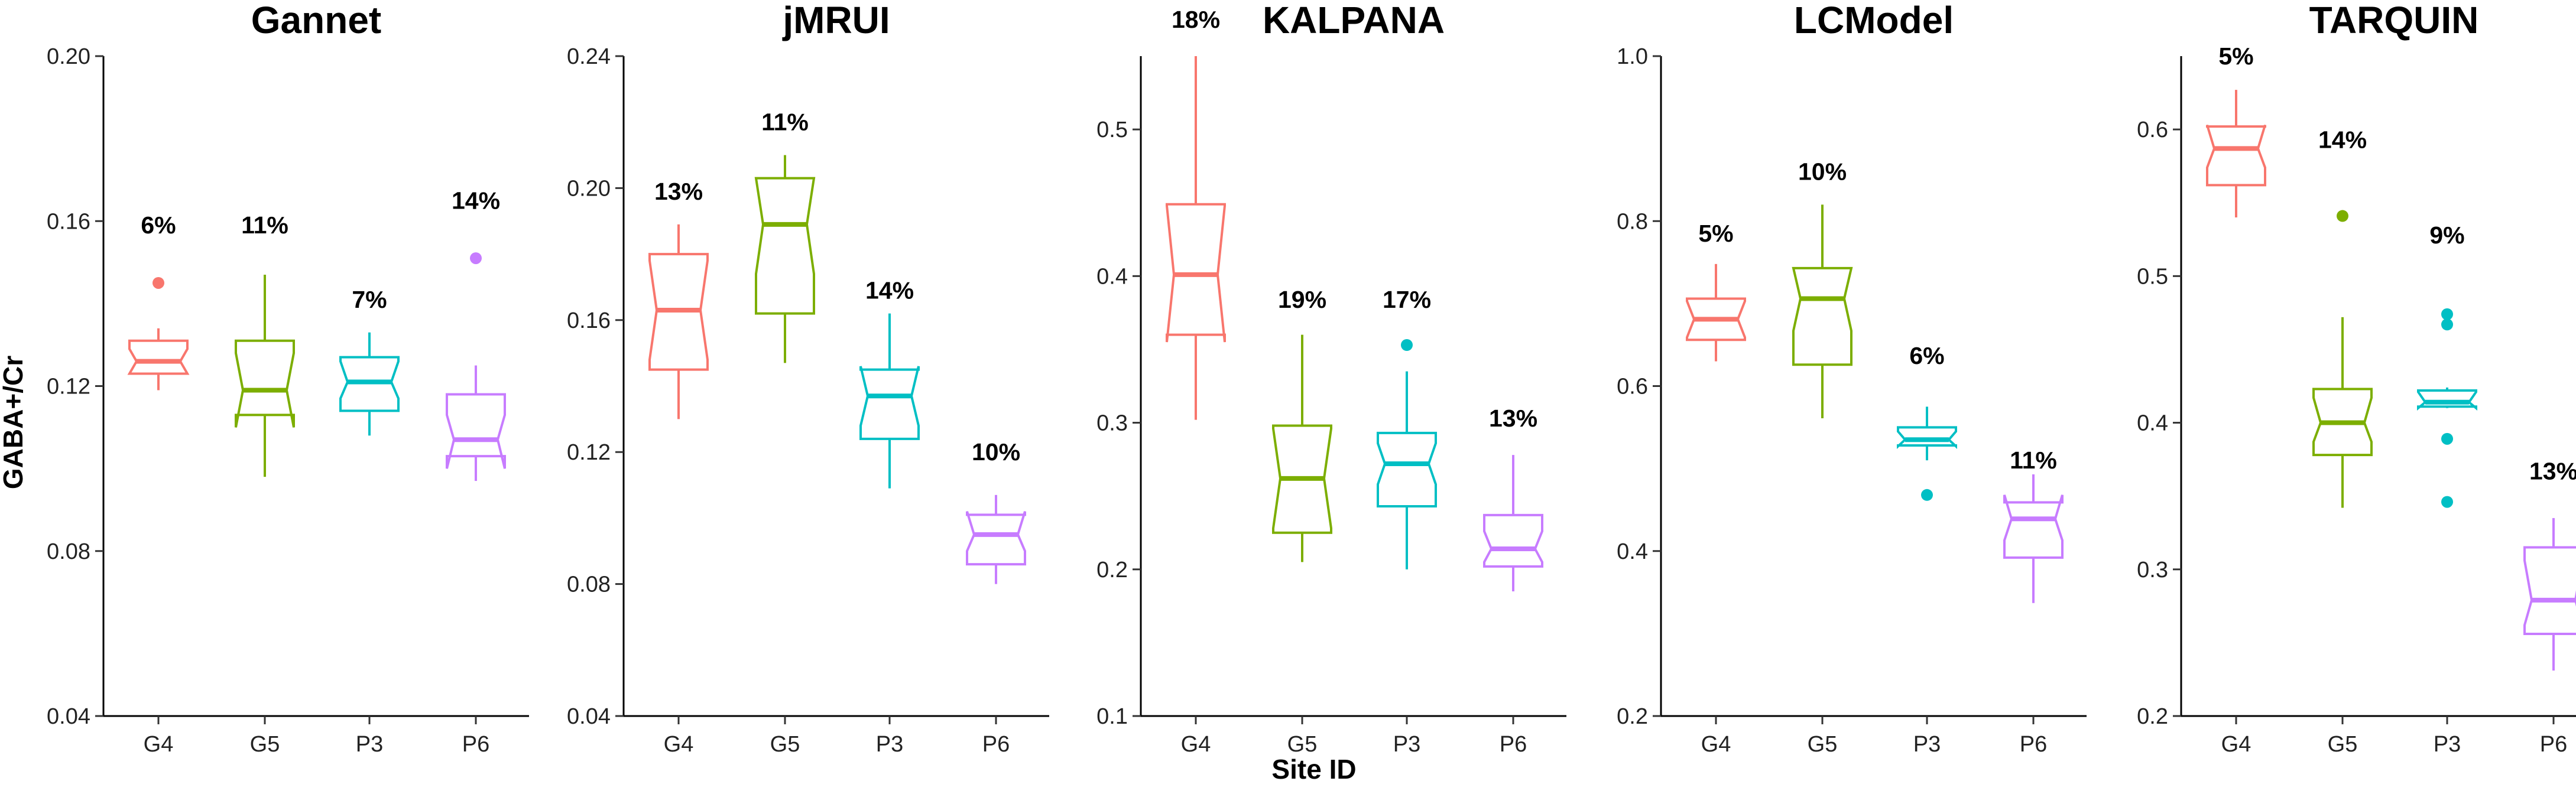 The height and width of the screenshot is (794, 2576). What do you see at coordinates (1354, 20) in the screenshot?
I see `panel-title: KALPANA` at bounding box center [1354, 20].